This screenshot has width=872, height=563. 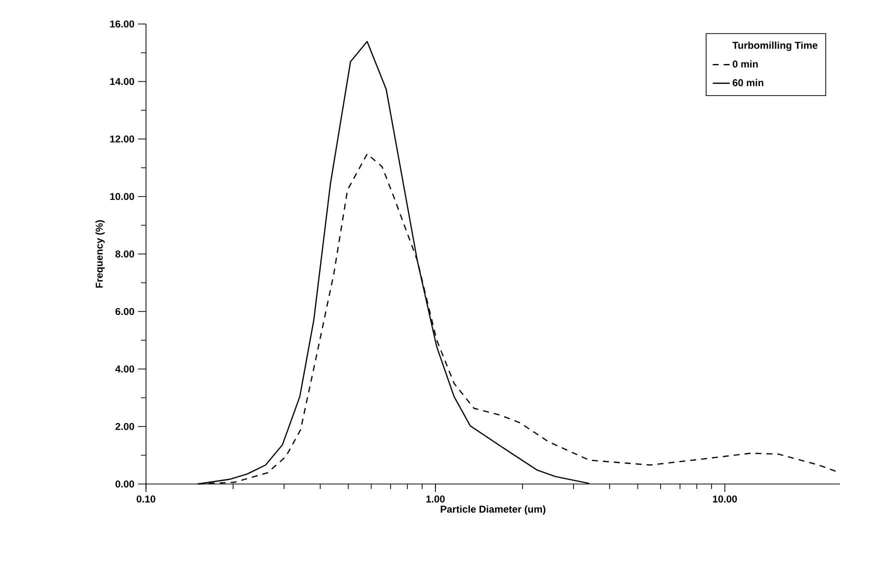 What do you see at coordinates (100, 254) in the screenshot?
I see `y-axis-title: Frequency (%)` at bounding box center [100, 254].